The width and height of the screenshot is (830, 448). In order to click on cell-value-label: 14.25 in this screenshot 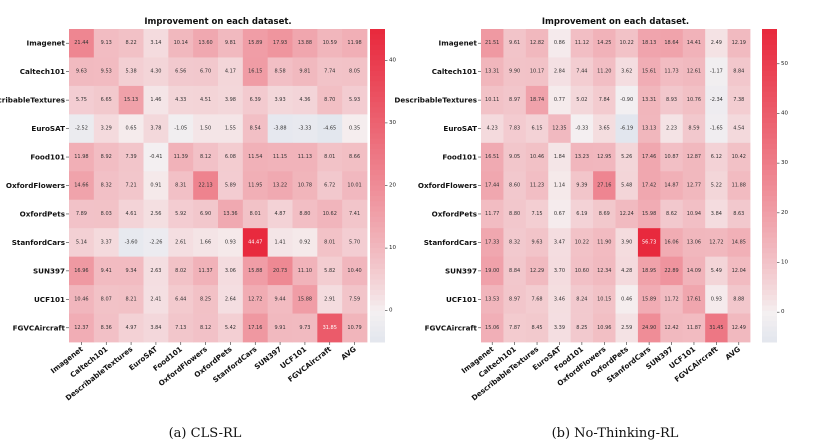, I will do `click(604, 43)`.